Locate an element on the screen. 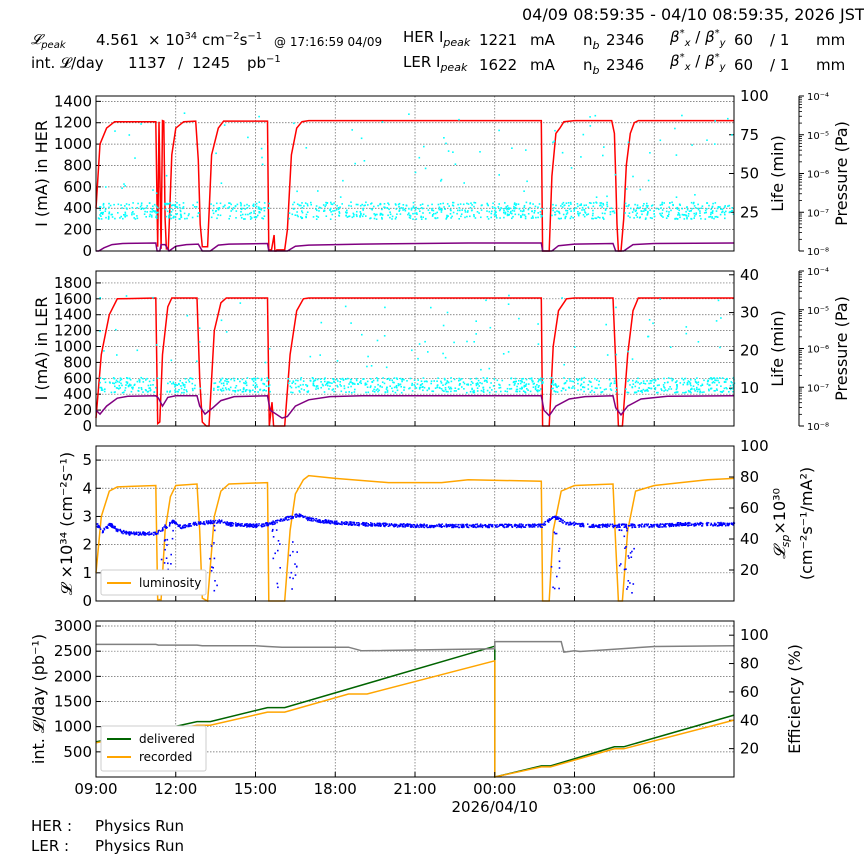  lpeak-time: @ 17:16:59 04/09 is located at coordinates (328, 42).